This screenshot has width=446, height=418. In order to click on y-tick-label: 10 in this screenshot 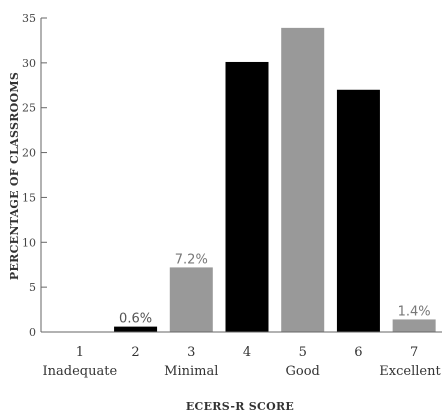, I will do `click(29, 242)`.